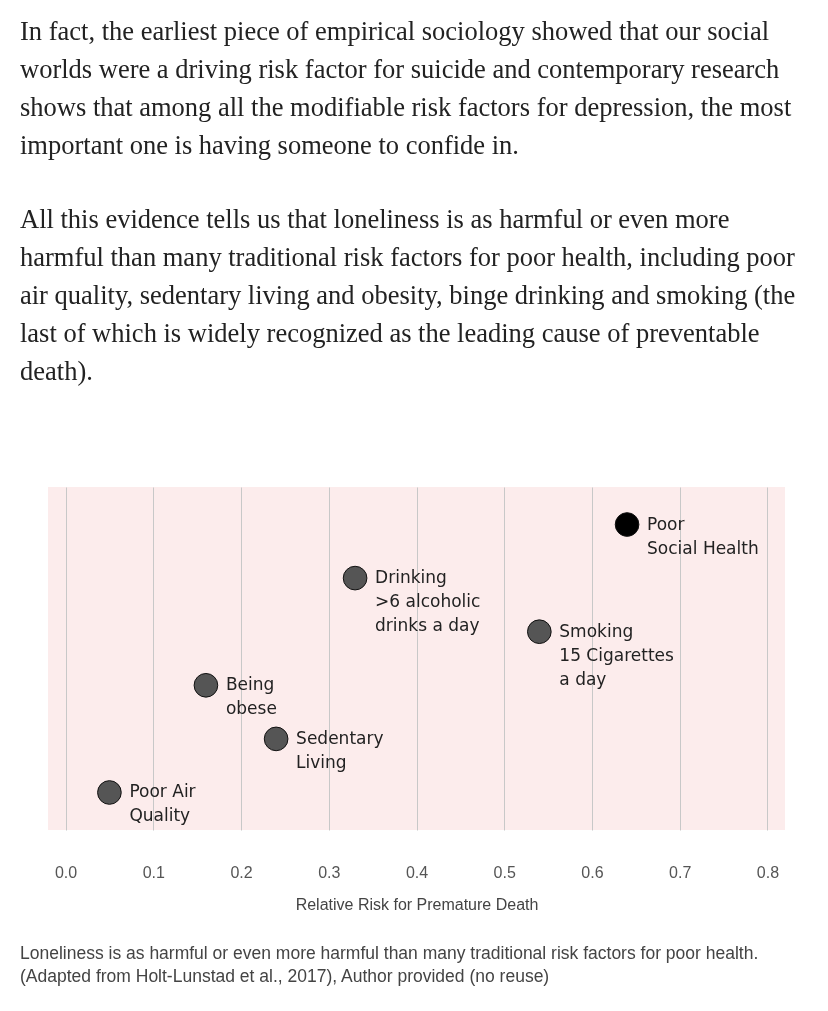 The width and height of the screenshot is (828, 1011). Describe the element at coordinates (66, 872) in the screenshot. I see `x-tick-label: 0.0` at that location.